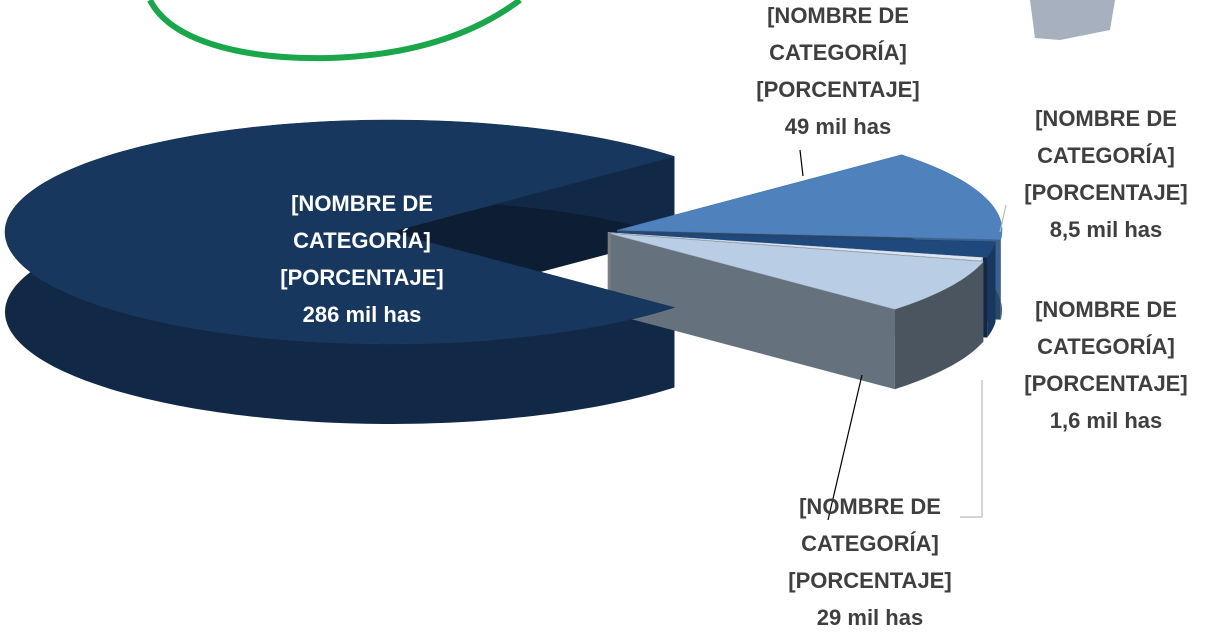 This screenshot has width=1206, height=639. I want to click on label-line: 29 mil has, so click(870, 617).